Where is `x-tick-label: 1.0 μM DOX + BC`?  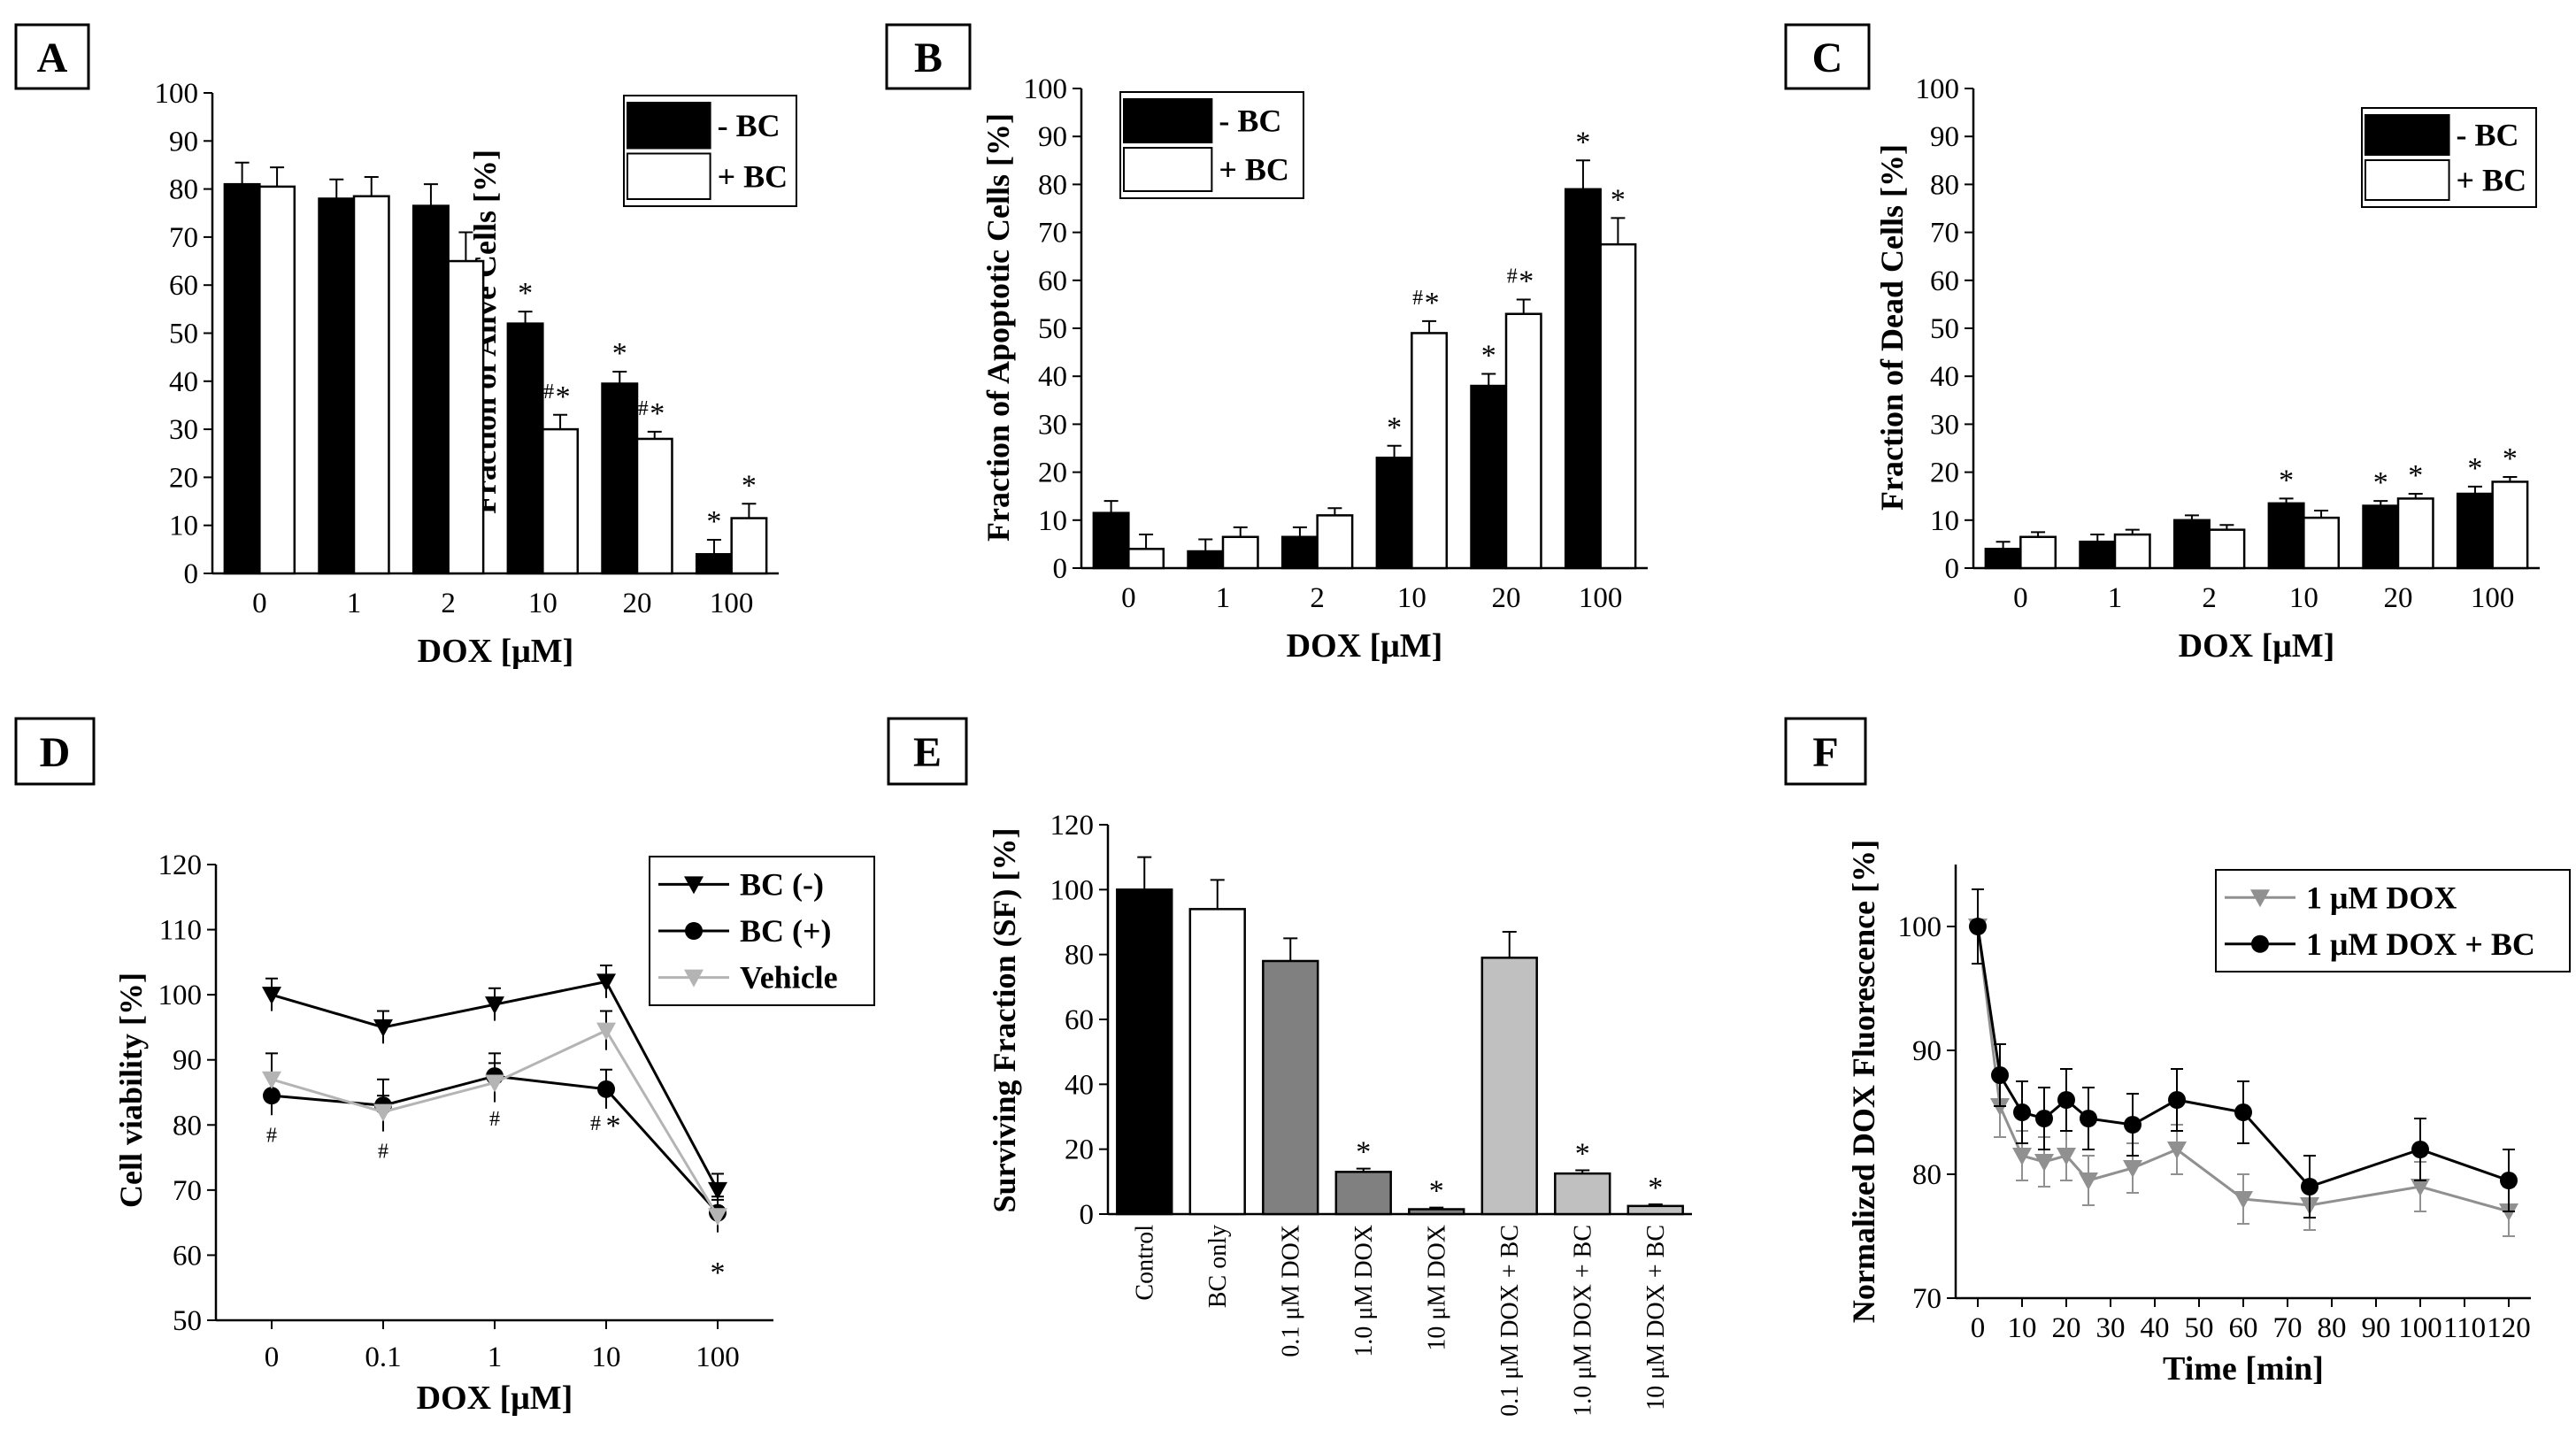 x-tick-label: 1.0 μM DOX + BC is located at coordinates (1582, 1321).